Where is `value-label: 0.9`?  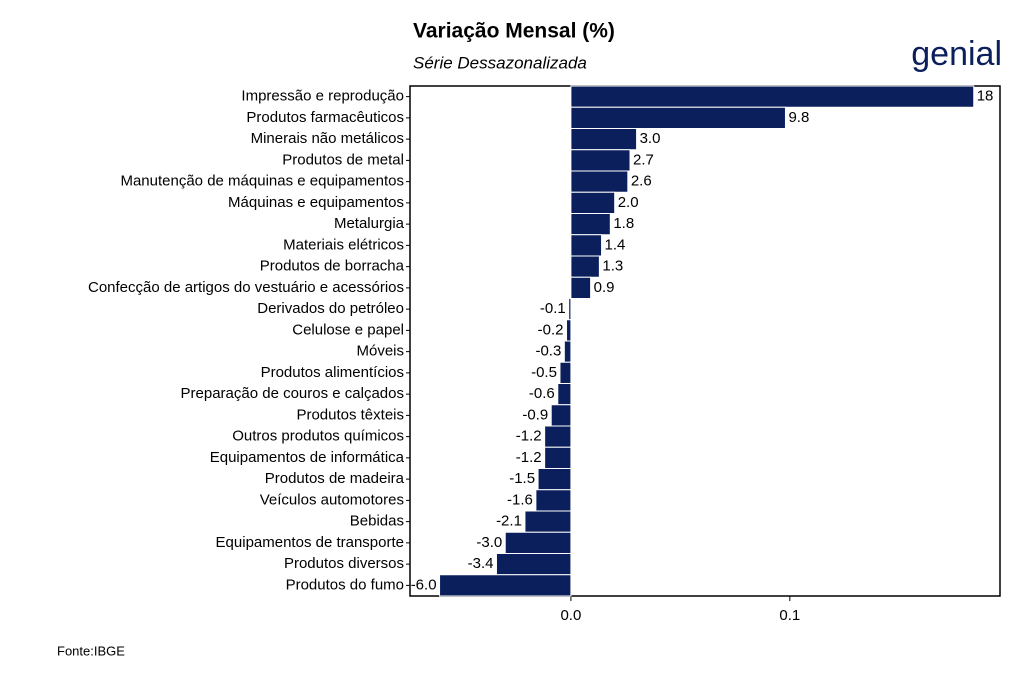
value-label: 0.9 is located at coordinates (604, 287).